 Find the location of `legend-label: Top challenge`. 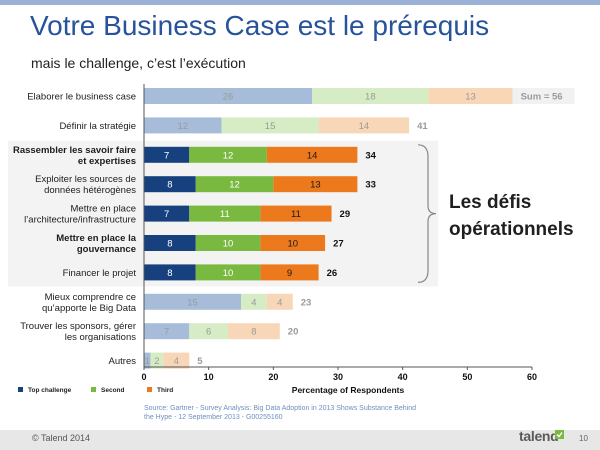

legend-label: Top challenge is located at coordinates (50, 390).